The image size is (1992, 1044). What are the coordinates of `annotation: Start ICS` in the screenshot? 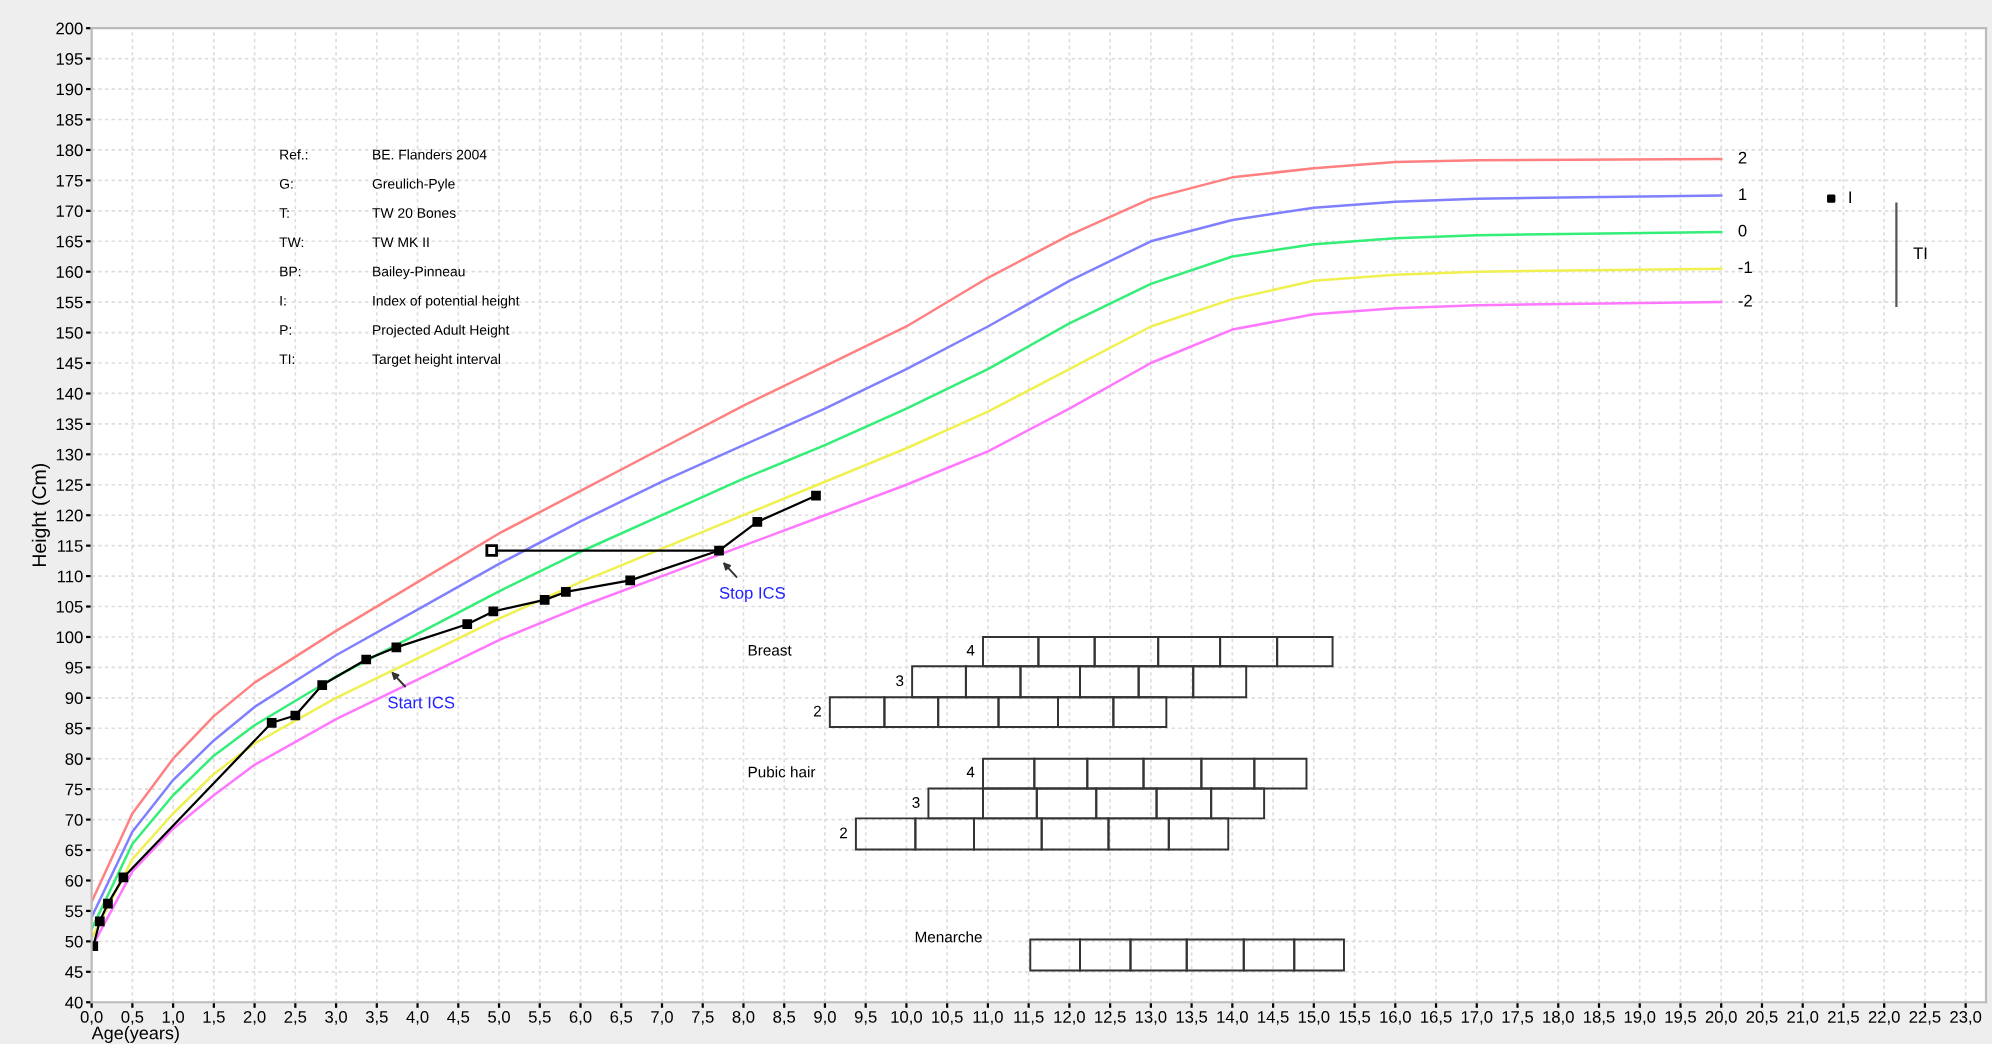 It's located at (421, 702).